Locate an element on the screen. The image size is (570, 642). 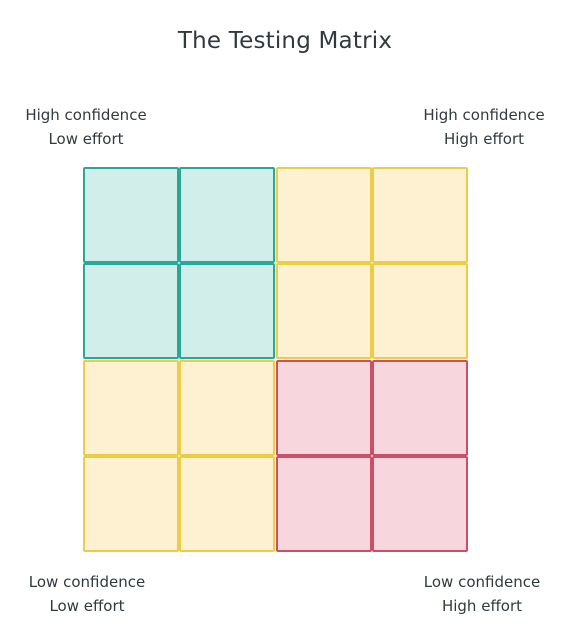
page-title: The Testing Matrix is located at coordinates (285, 41).